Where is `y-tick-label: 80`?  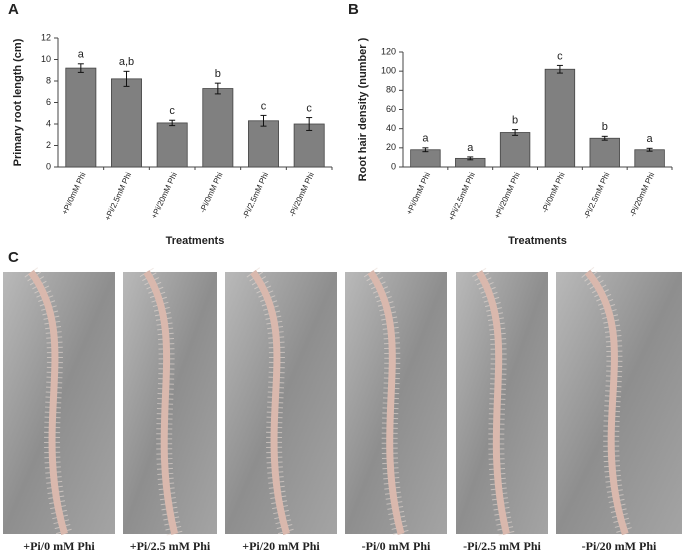 y-tick-label: 80 is located at coordinates (391, 90).